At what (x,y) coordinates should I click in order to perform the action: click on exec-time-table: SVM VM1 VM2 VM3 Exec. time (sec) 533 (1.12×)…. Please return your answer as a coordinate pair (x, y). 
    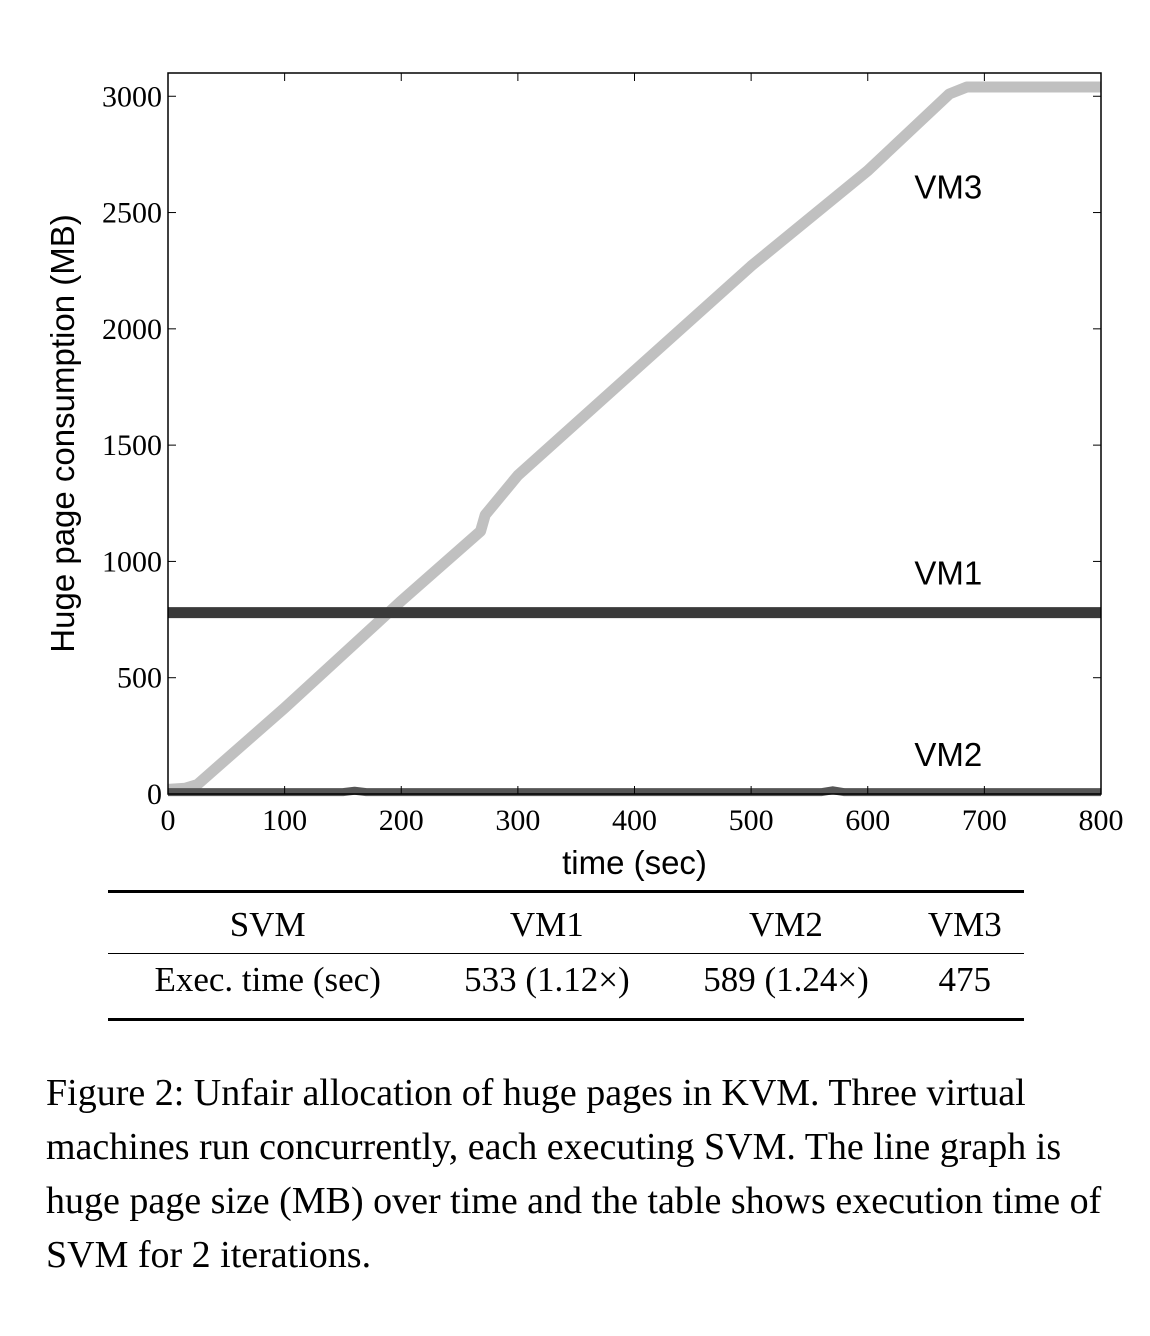
    Looking at the image, I should click on (566, 955).